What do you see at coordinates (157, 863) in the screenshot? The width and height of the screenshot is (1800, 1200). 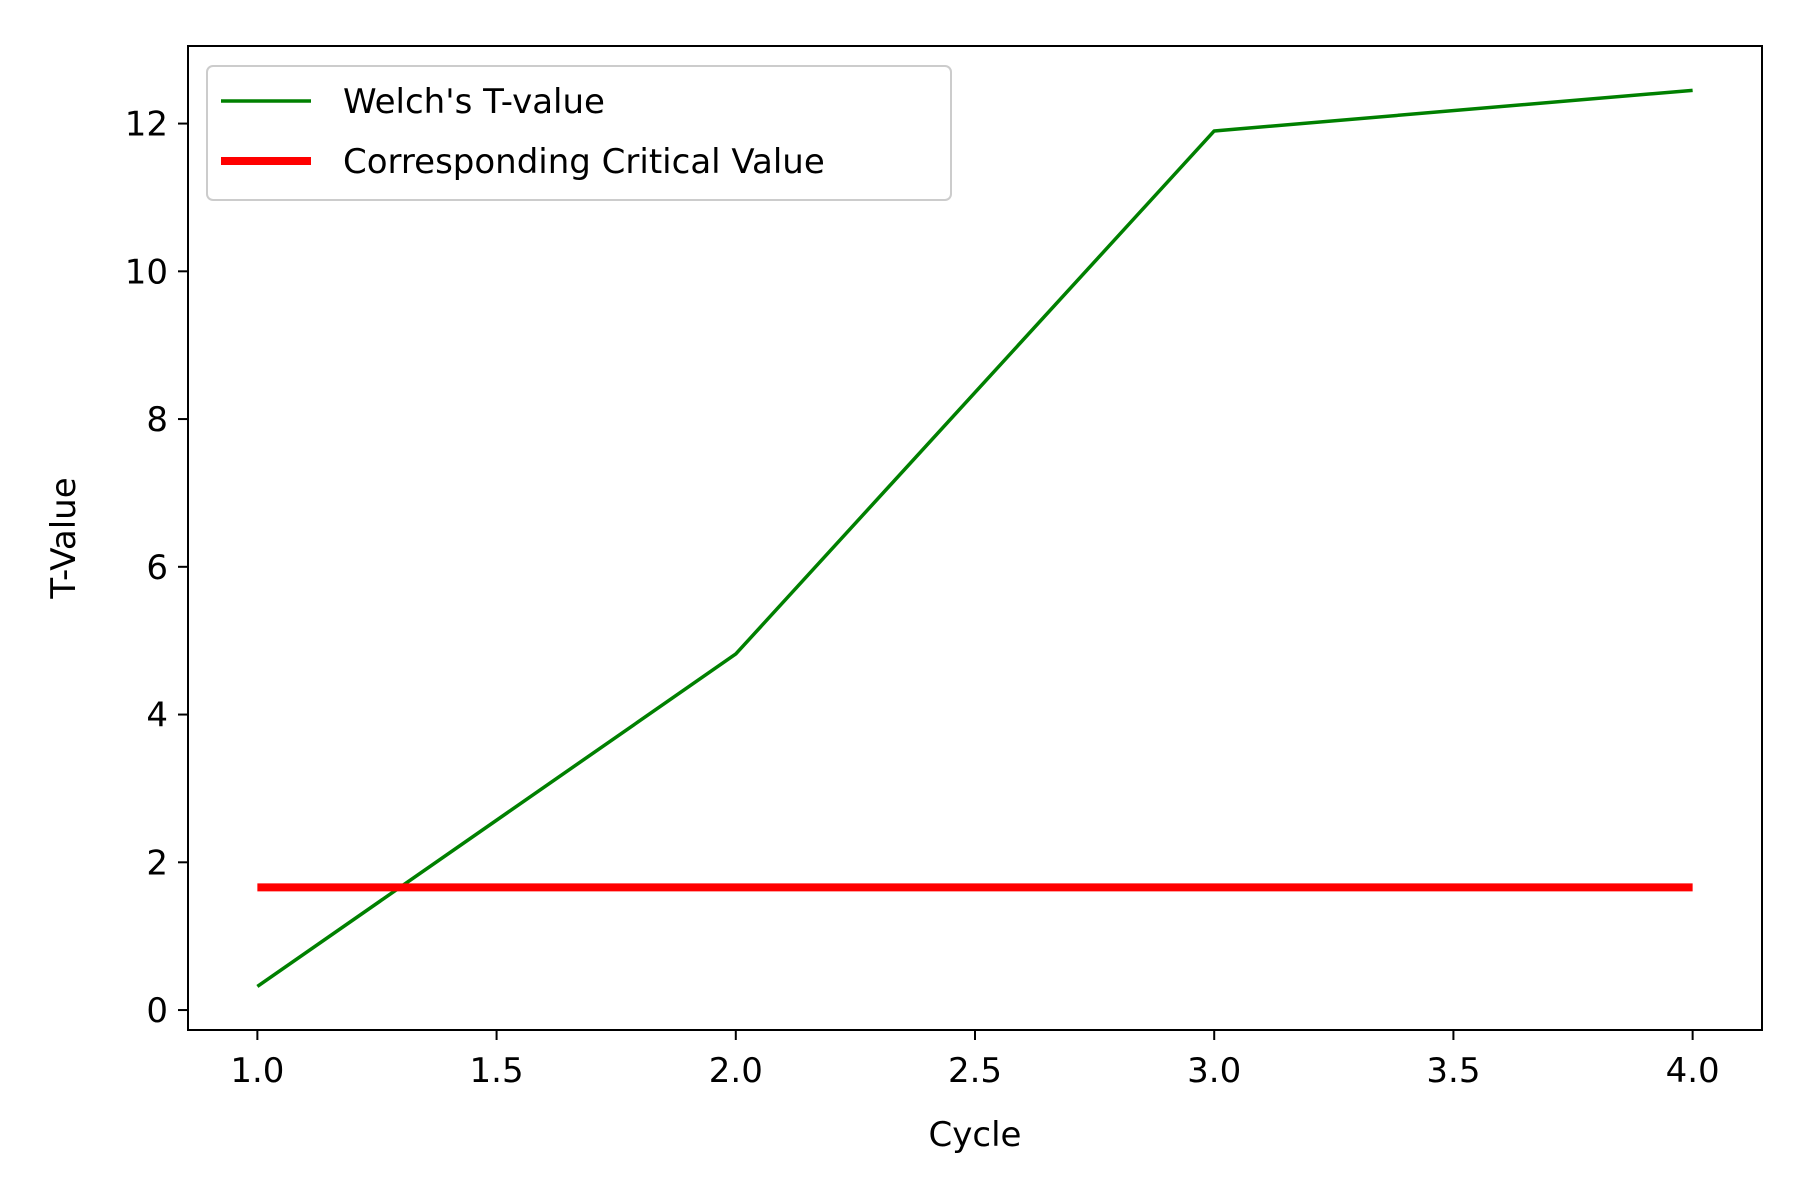 I see `y-tick-label: 2` at bounding box center [157, 863].